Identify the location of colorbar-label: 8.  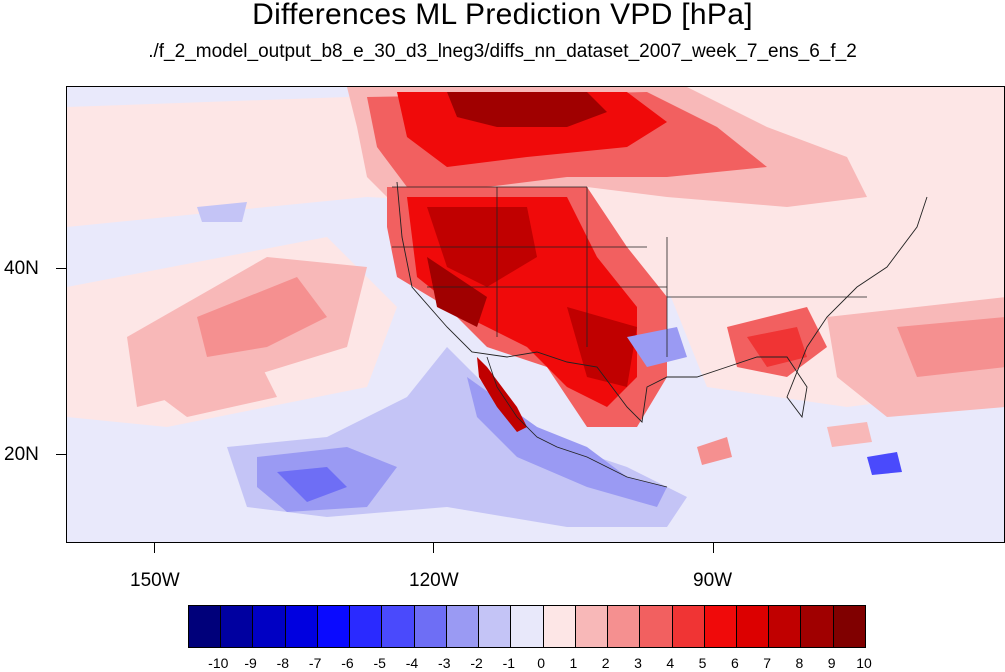
(799, 663).